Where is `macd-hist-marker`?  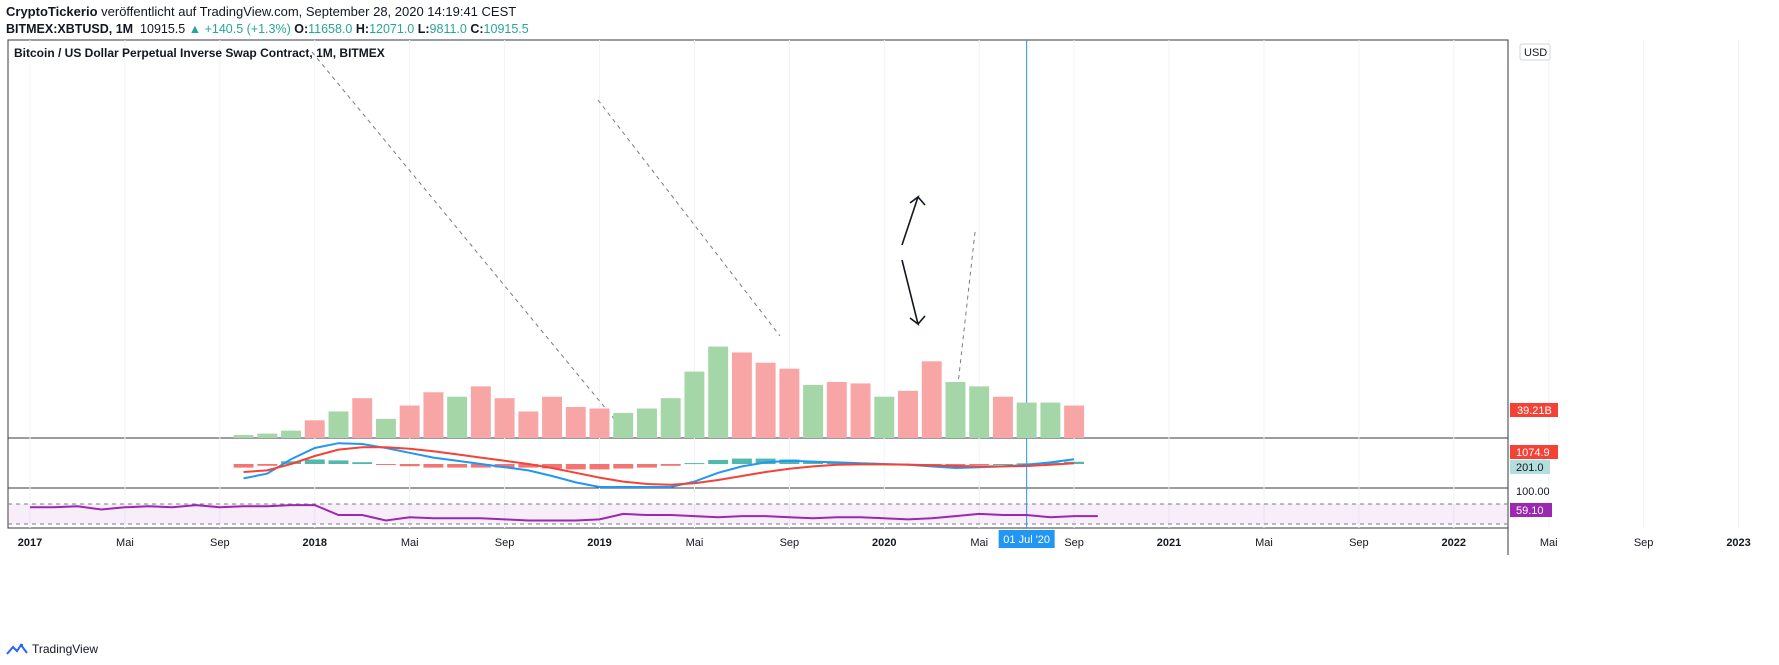 macd-hist-marker is located at coordinates (1530, 467).